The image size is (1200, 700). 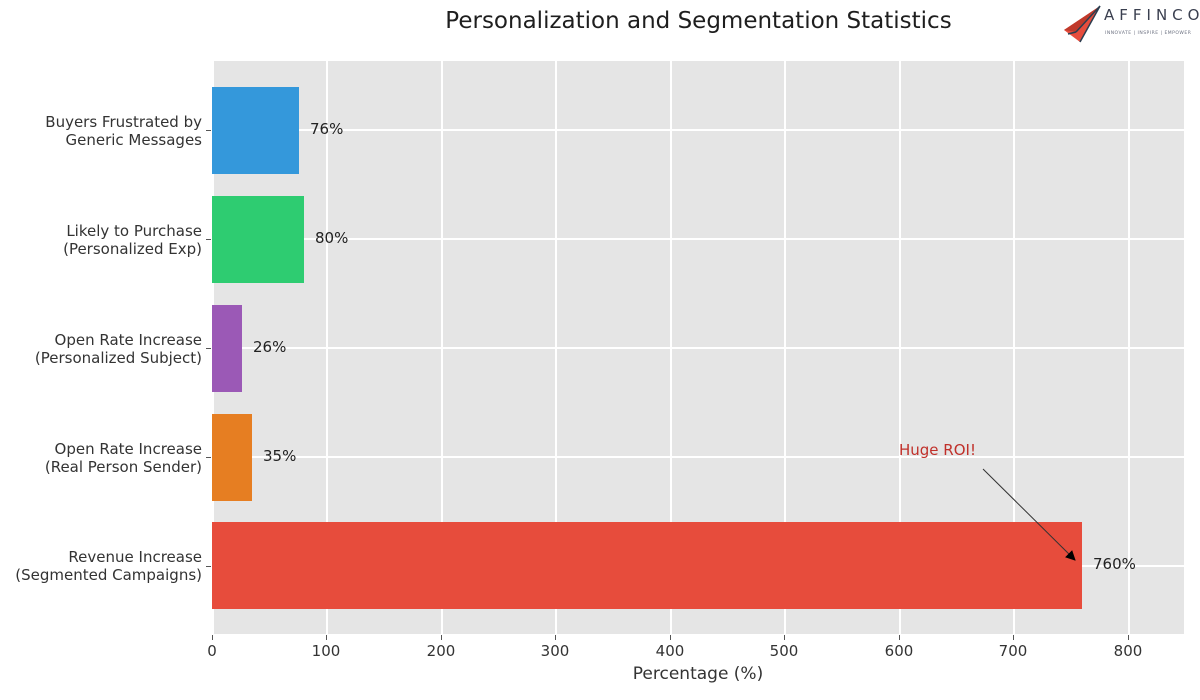 I want to click on value-label: 76%, so click(x=327, y=129).